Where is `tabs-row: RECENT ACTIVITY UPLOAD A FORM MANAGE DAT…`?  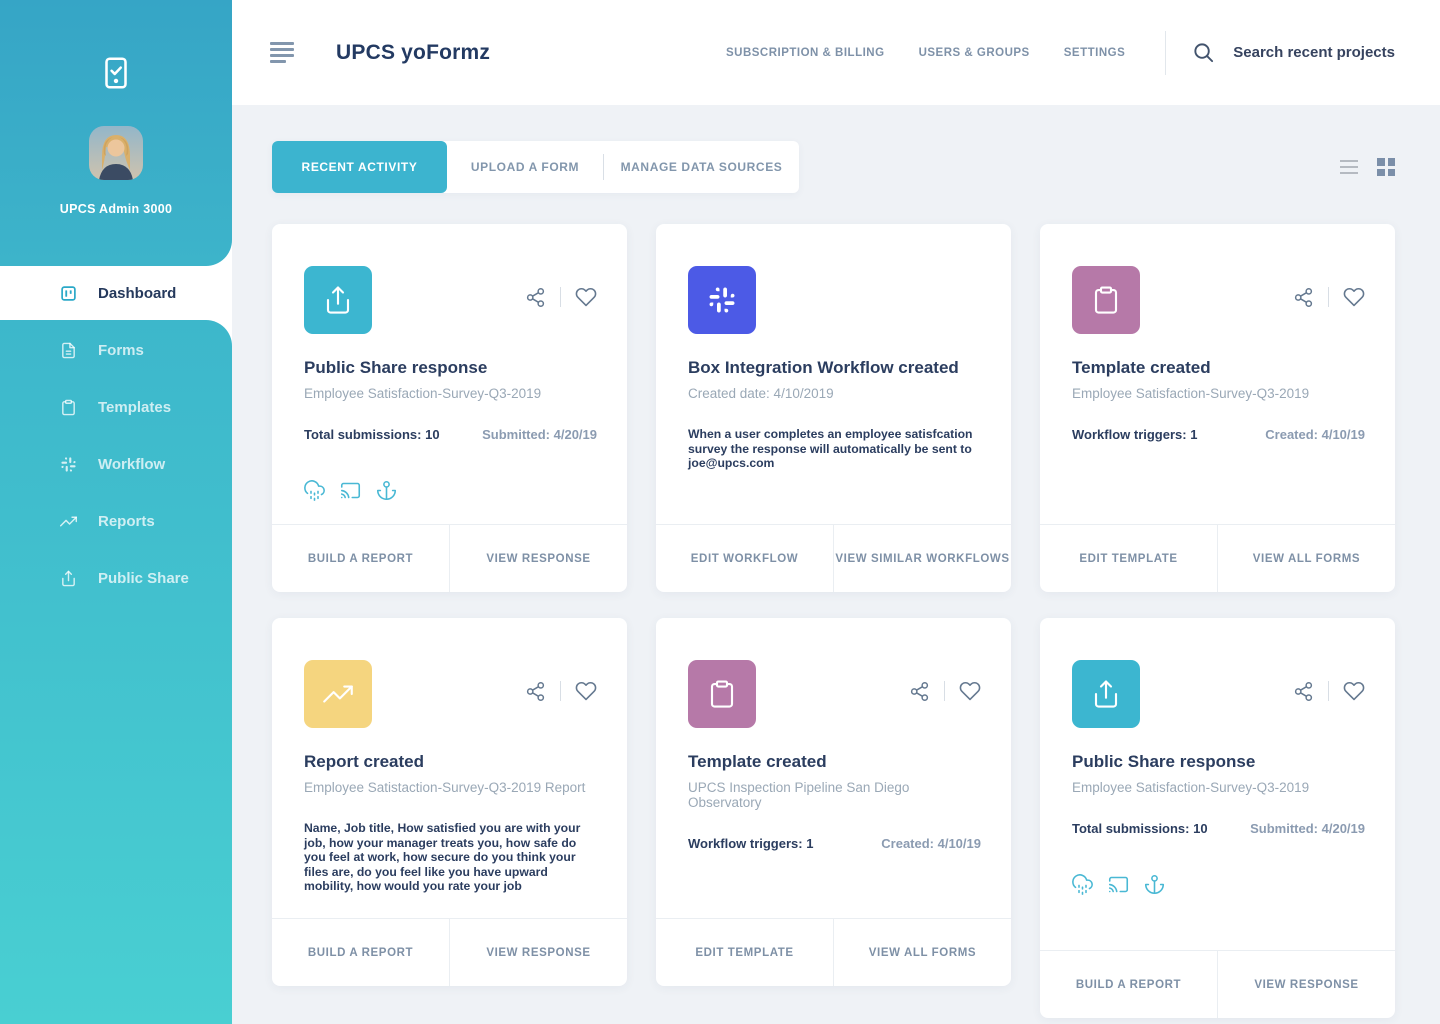
tabs-row: RECENT ACTIVITY UPLOAD A FORM MANAGE DAT… is located at coordinates (833, 167).